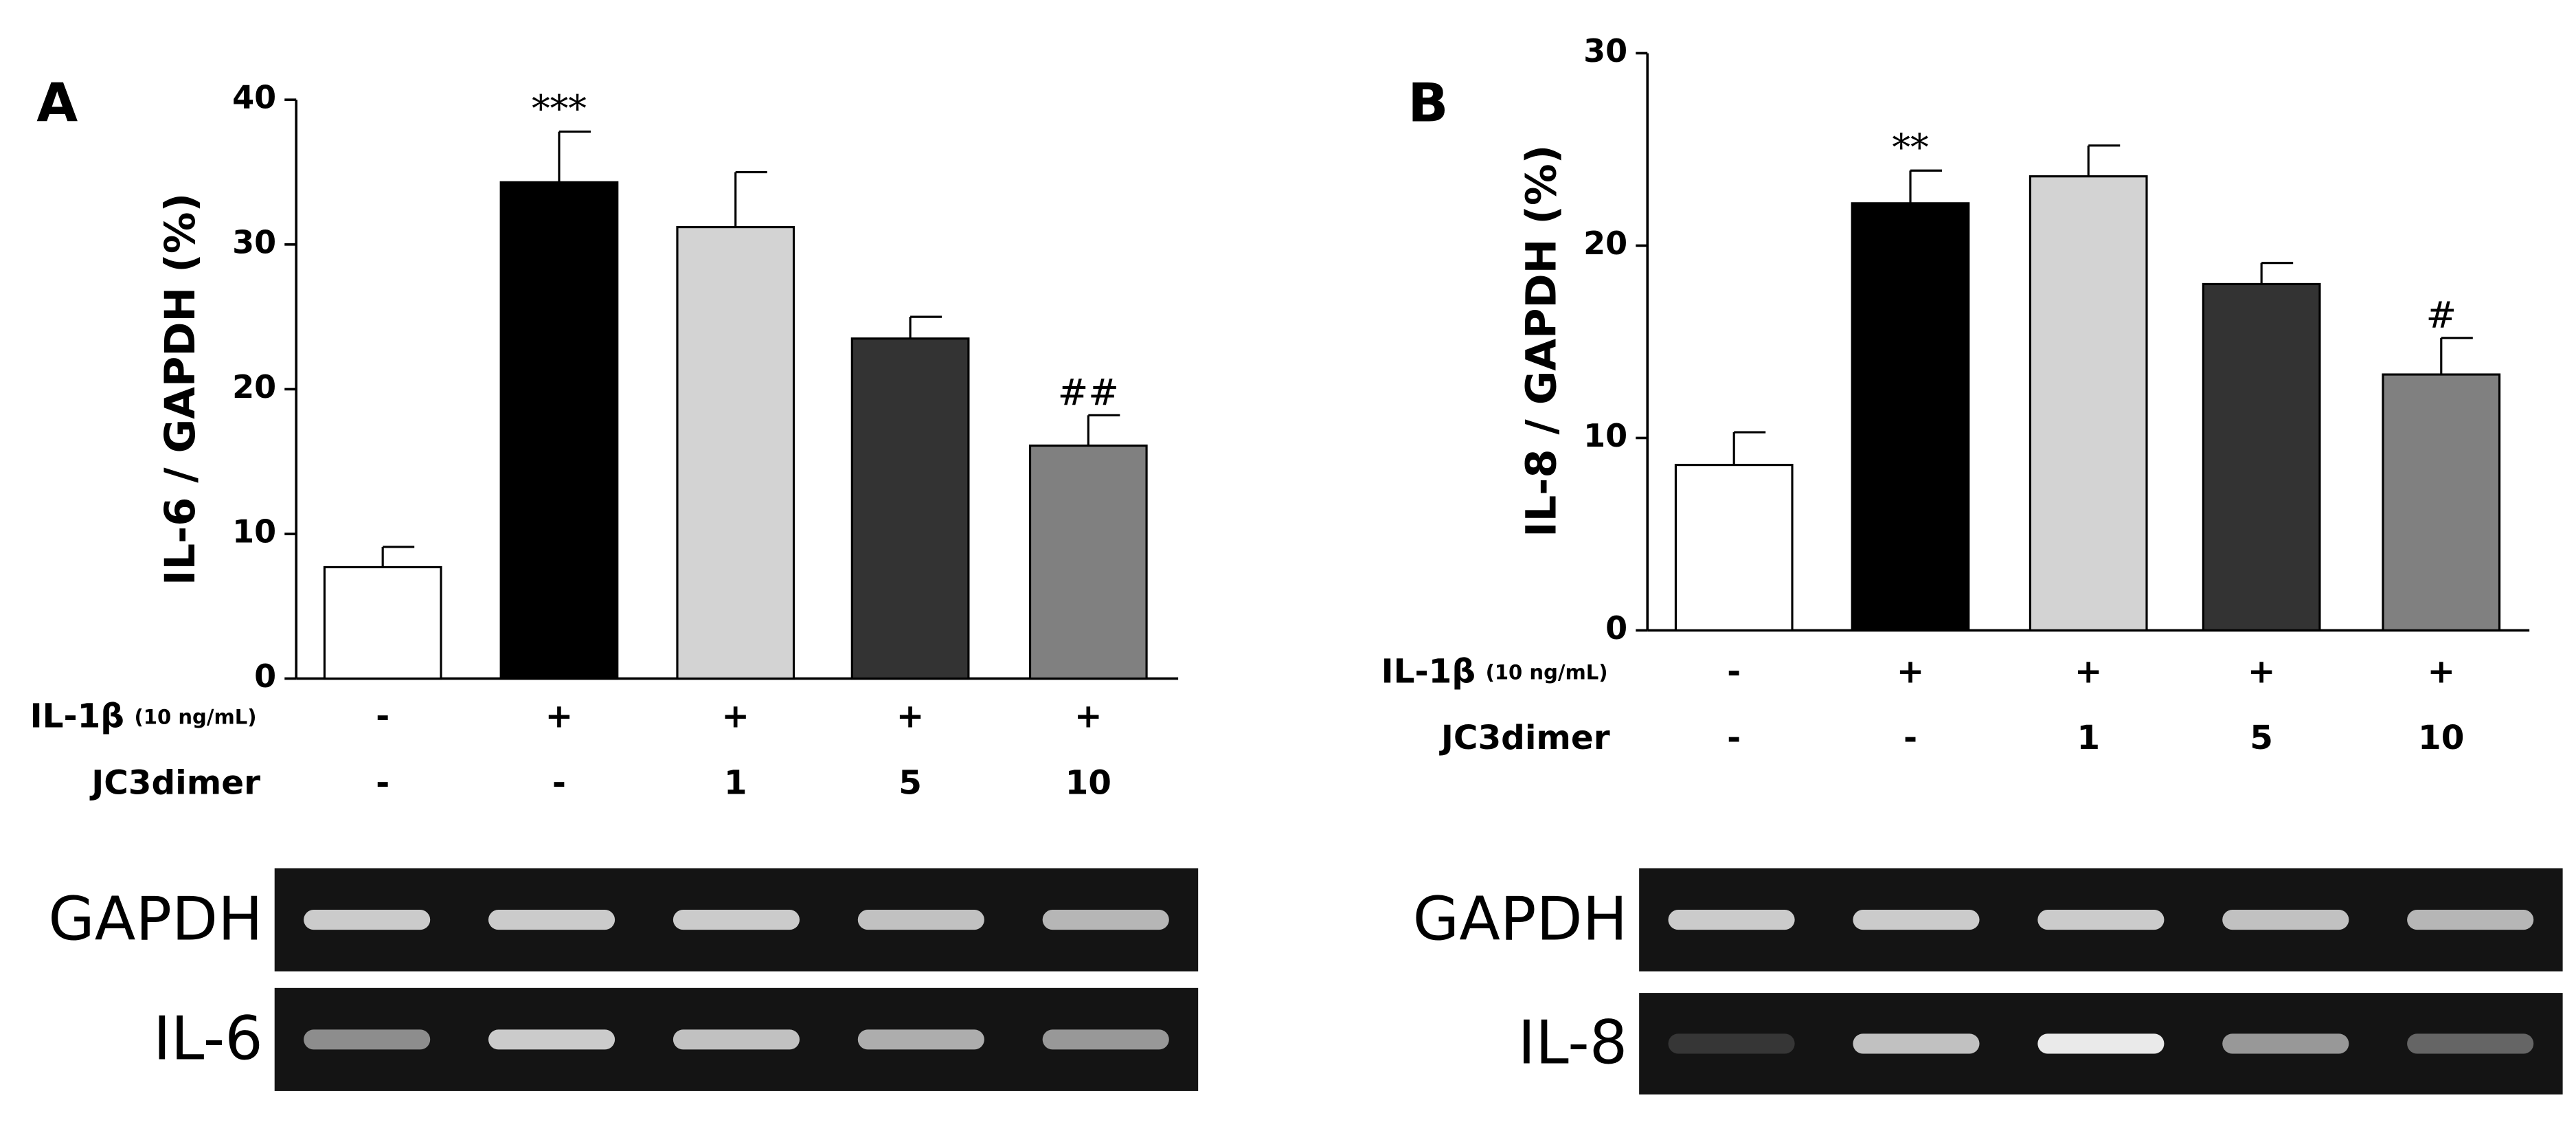 This screenshot has width=2576, height=1131. What do you see at coordinates (1088, 393) in the screenshot?
I see `significance-mark: ##` at bounding box center [1088, 393].